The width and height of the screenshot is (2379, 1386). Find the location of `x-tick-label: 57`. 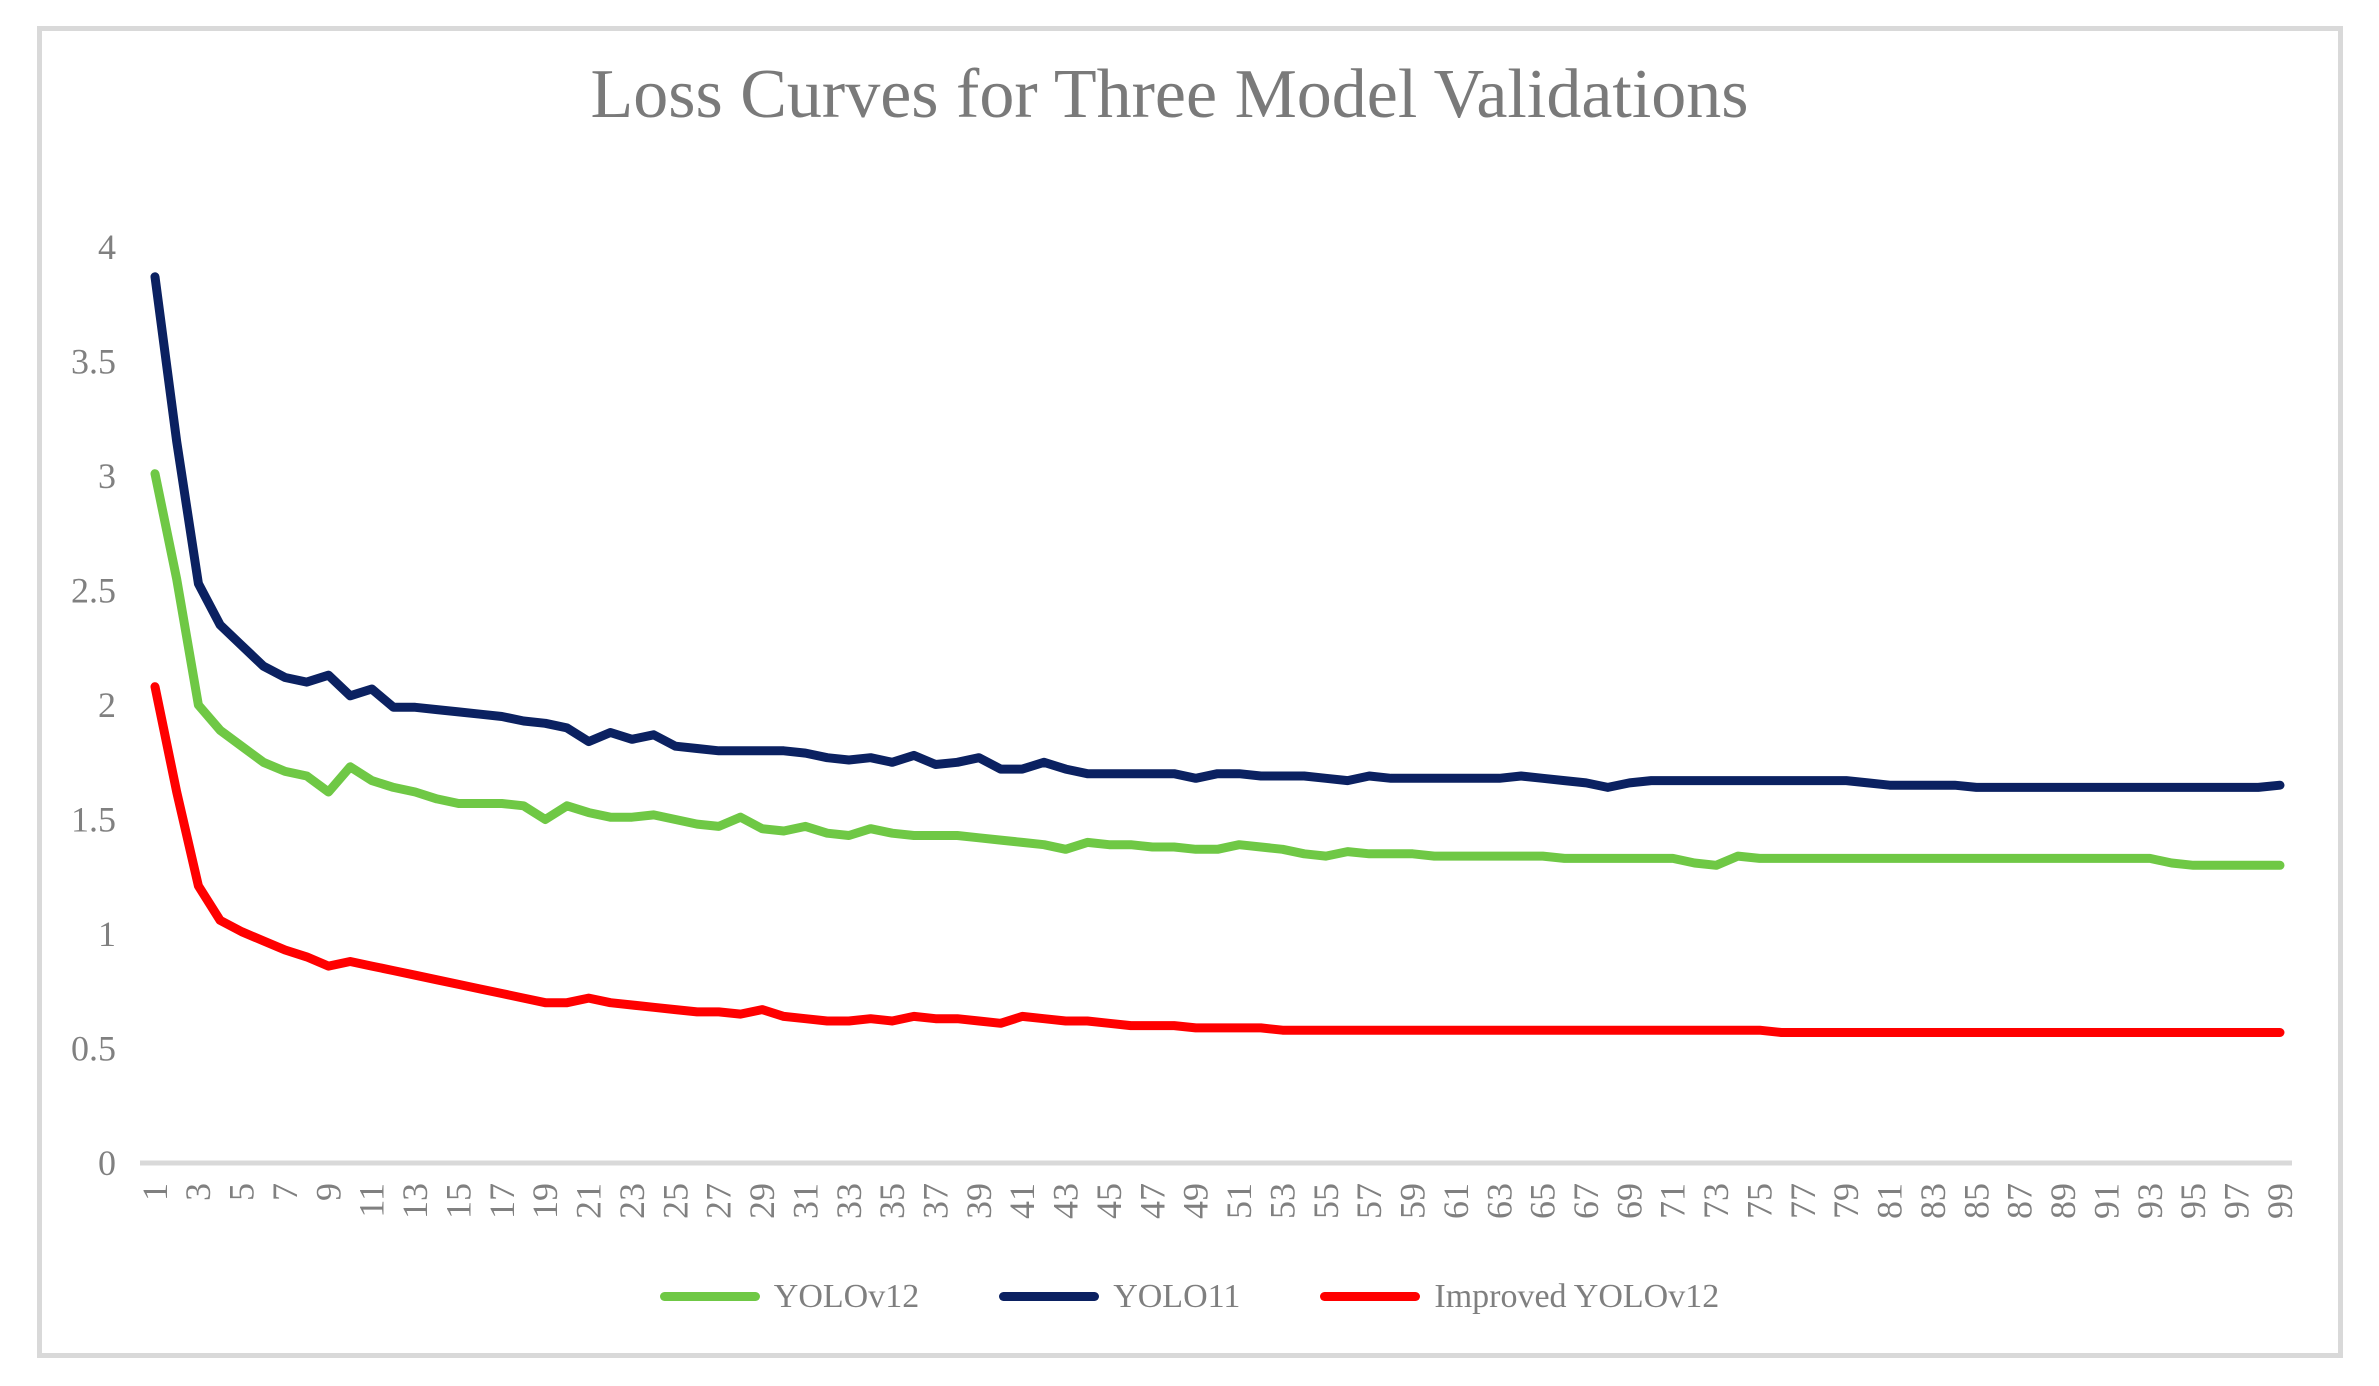

x-tick-label: 57 is located at coordinates (1369, 1201).